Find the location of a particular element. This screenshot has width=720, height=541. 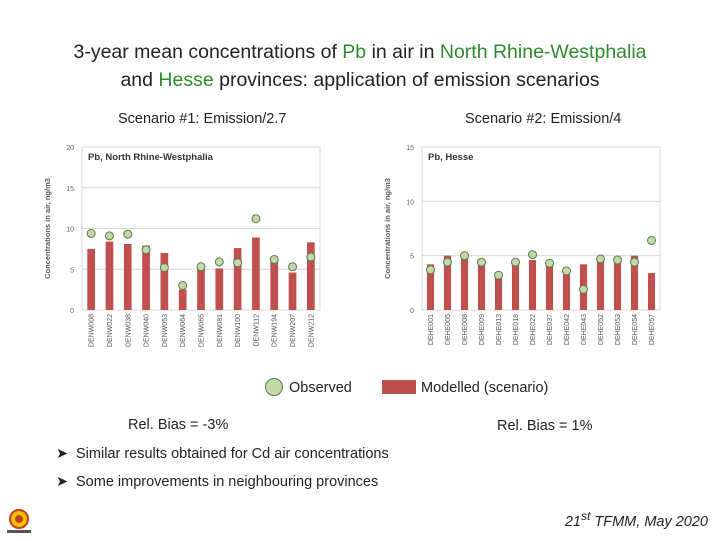

x-tick-label: DEHE013 is located at coordinates (499, 329).